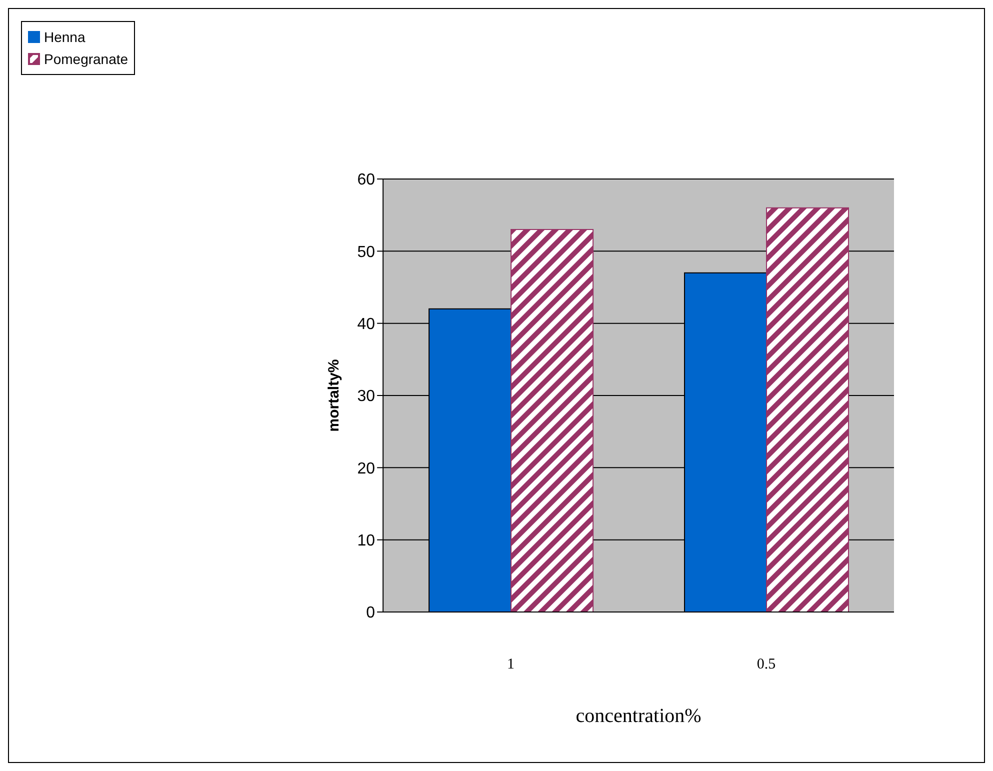 The image size is (993, 771). What do you see at coordinates (766, 664) in the screenshot?
I see `x-tick-label: 0.5` at bounding box center [766, 664].